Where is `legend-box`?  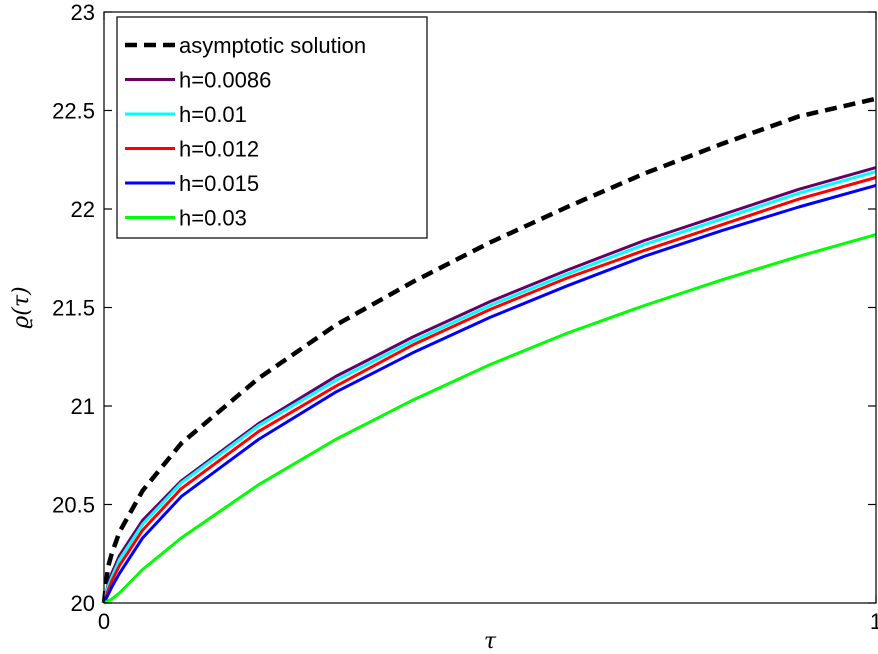 legend-box is located at coordinates (272, 127).